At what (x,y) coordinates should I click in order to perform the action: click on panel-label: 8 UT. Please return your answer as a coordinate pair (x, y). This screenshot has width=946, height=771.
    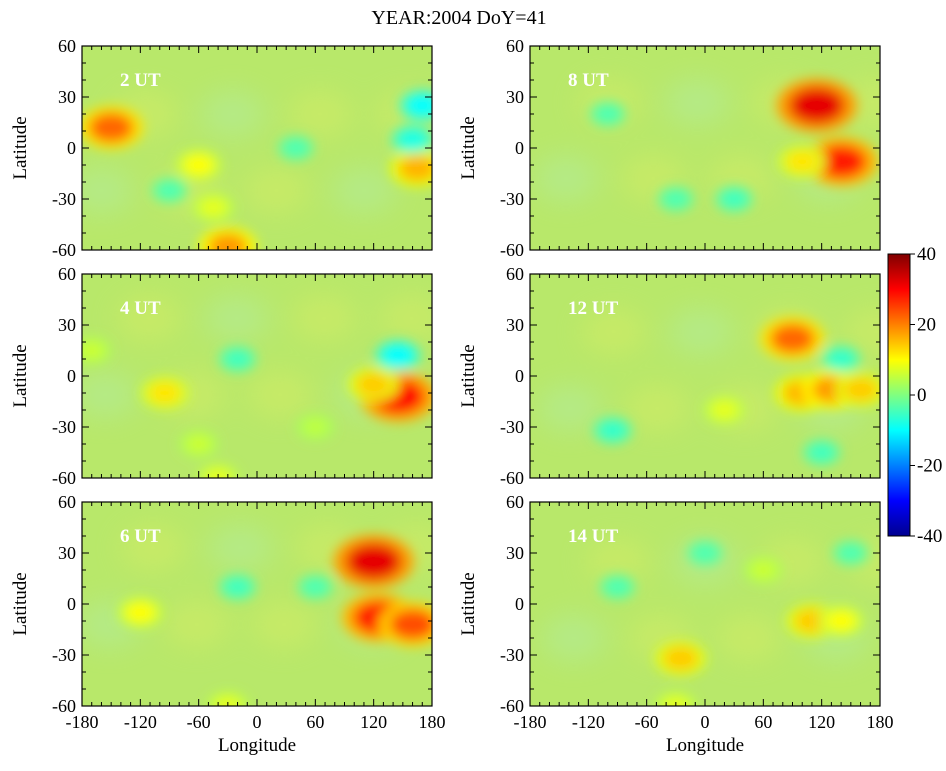
    Looking at the image, I should click on (588, 80).